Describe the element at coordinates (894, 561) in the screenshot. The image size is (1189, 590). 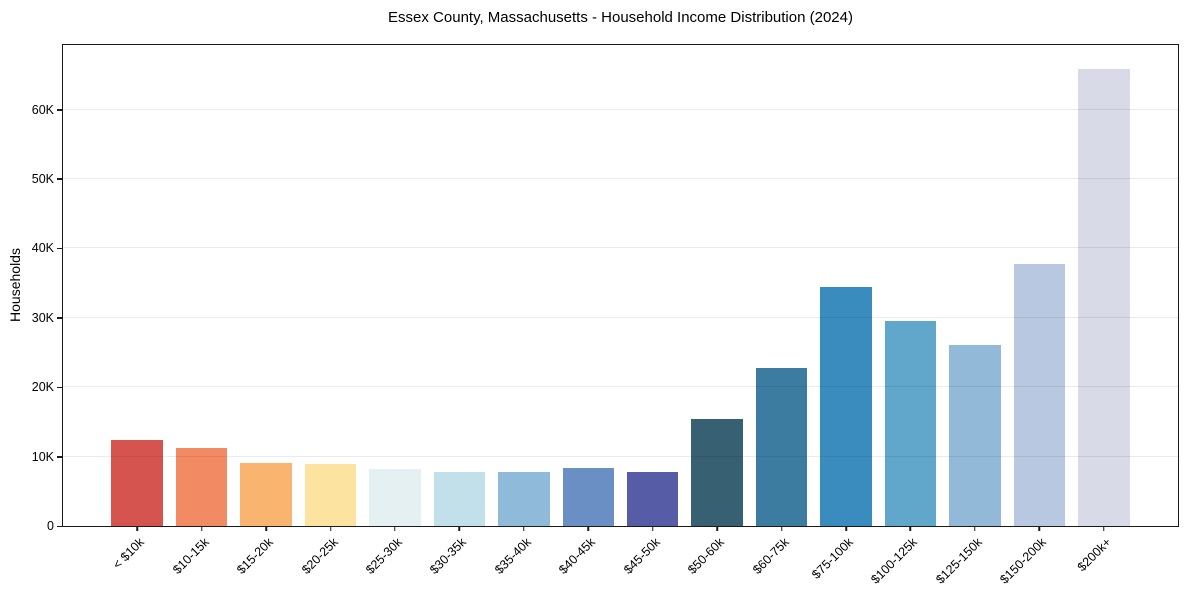
I see `x-tick-label: $100-125k` at that location.